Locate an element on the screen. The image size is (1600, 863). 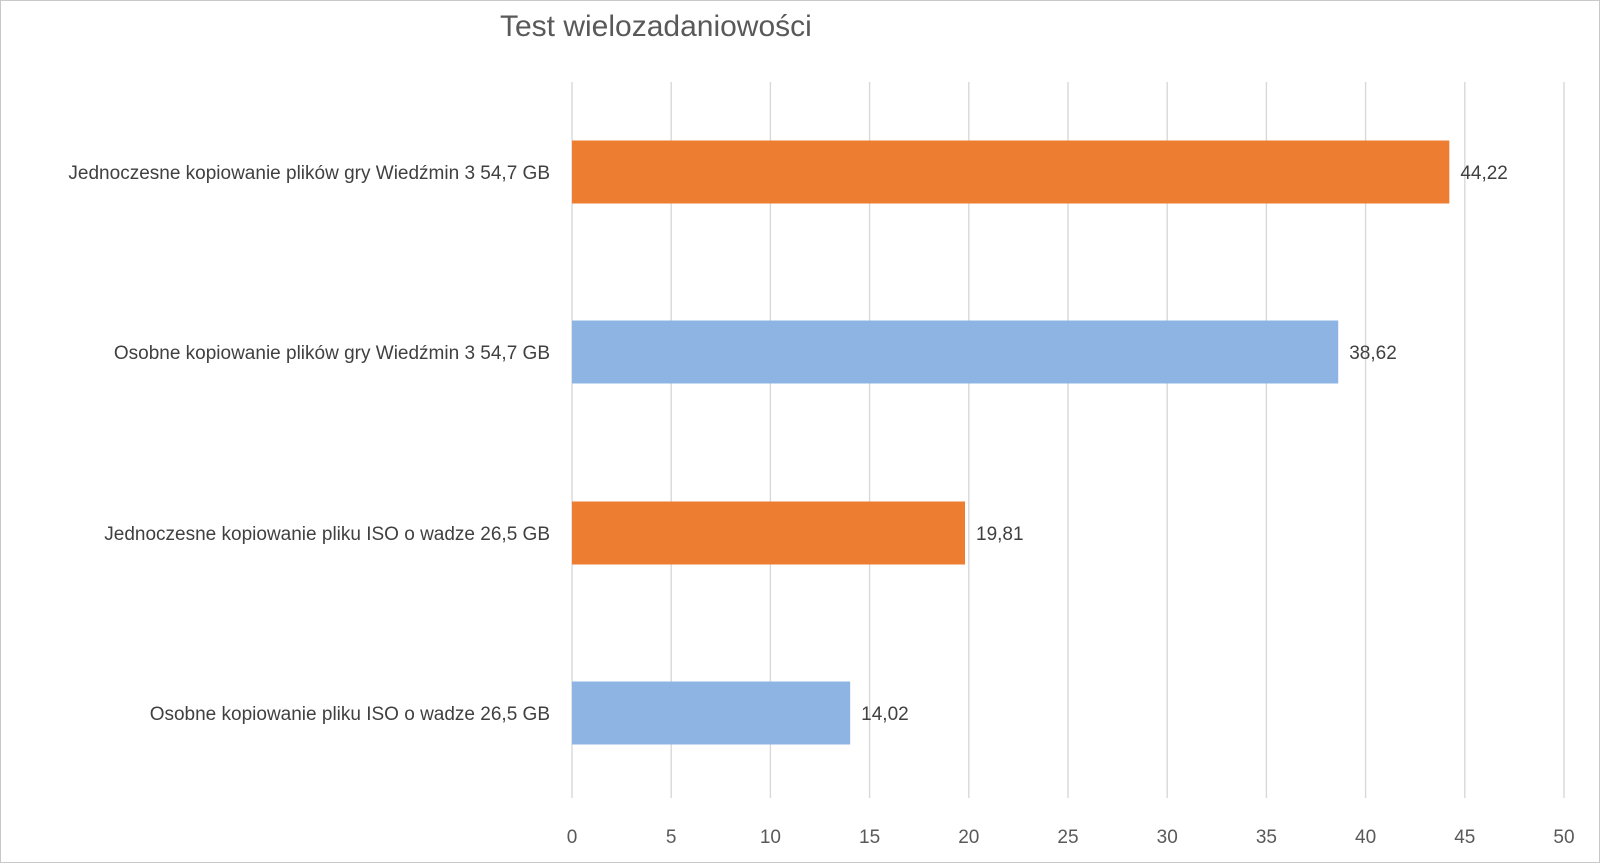
x-tick-label: 40 is located at coordinates (1365, 837).